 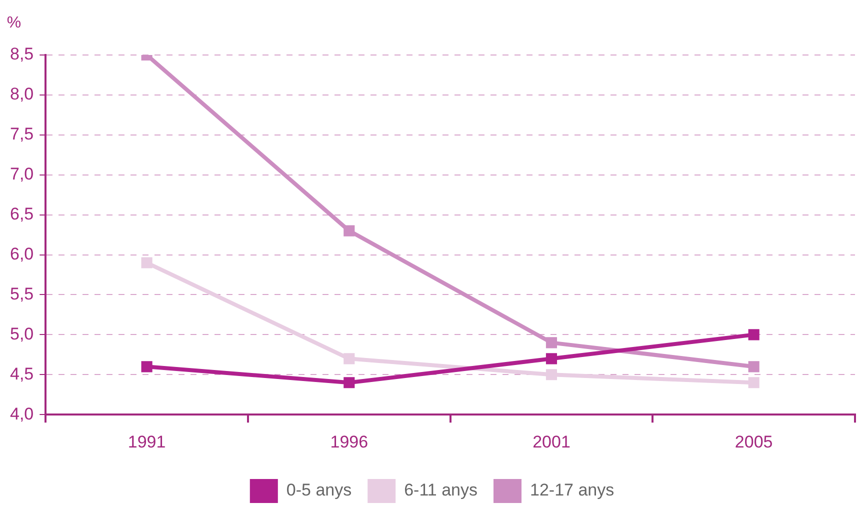 What do you see at coordinates (551, 442) in the screenshot?
I see `x-tick-label: 2001` at bounding box center [551, 442].